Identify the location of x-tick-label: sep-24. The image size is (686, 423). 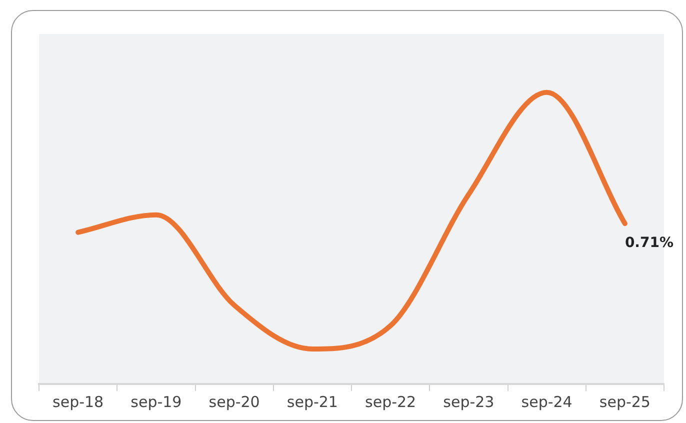
(546, 401).